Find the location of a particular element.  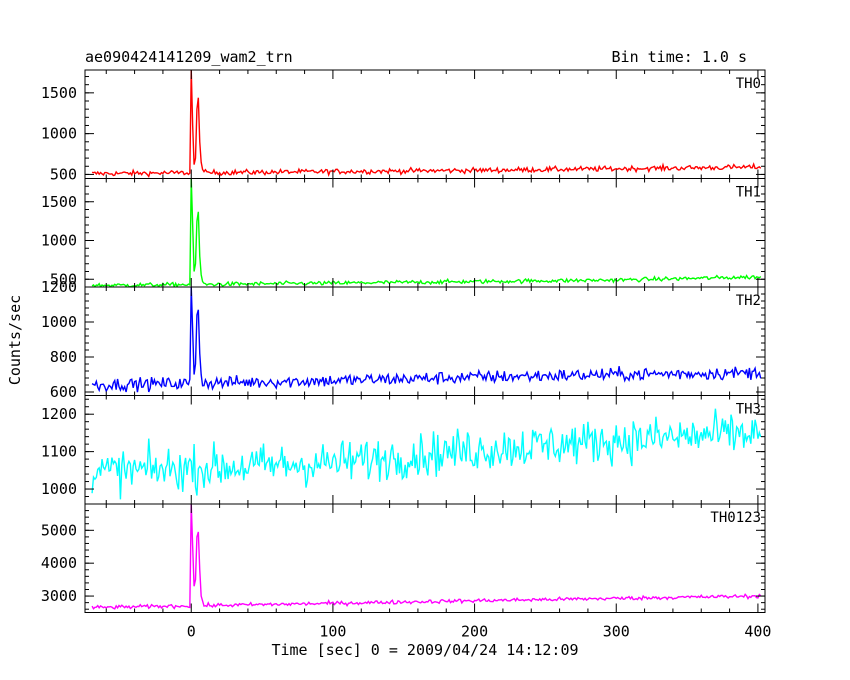

panel-label-th0123: TH0123 is located at coordinates (735, 518).